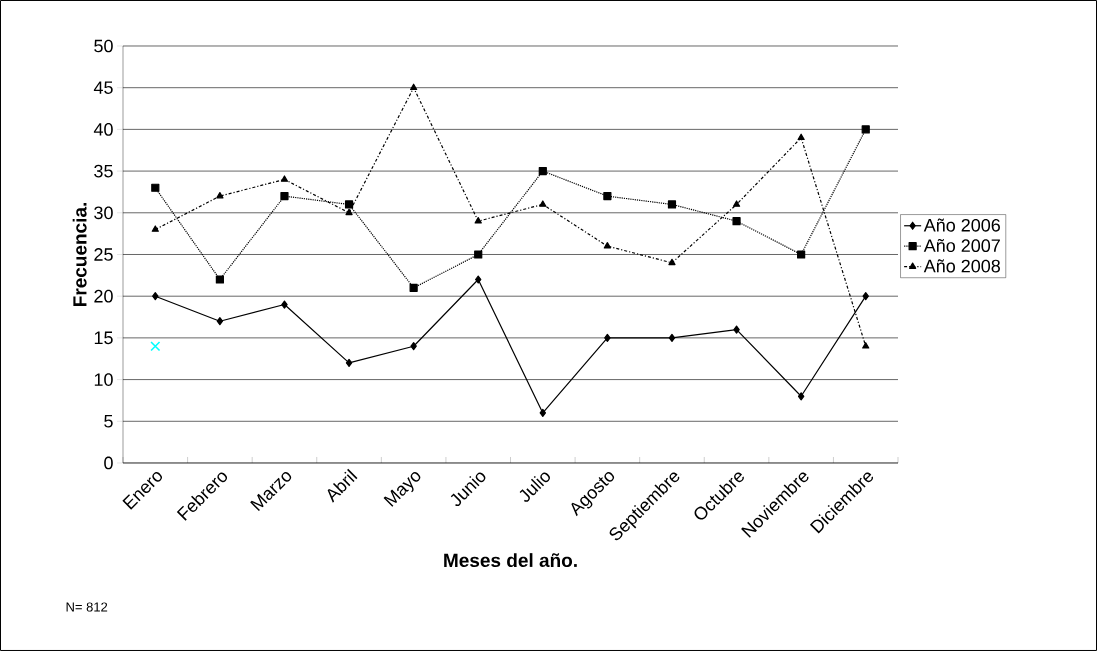 The image size is (1097, 651). Describe the element at coordinates (103, 171) in the screenshot. I see `y-tick-label: 35` at that location.